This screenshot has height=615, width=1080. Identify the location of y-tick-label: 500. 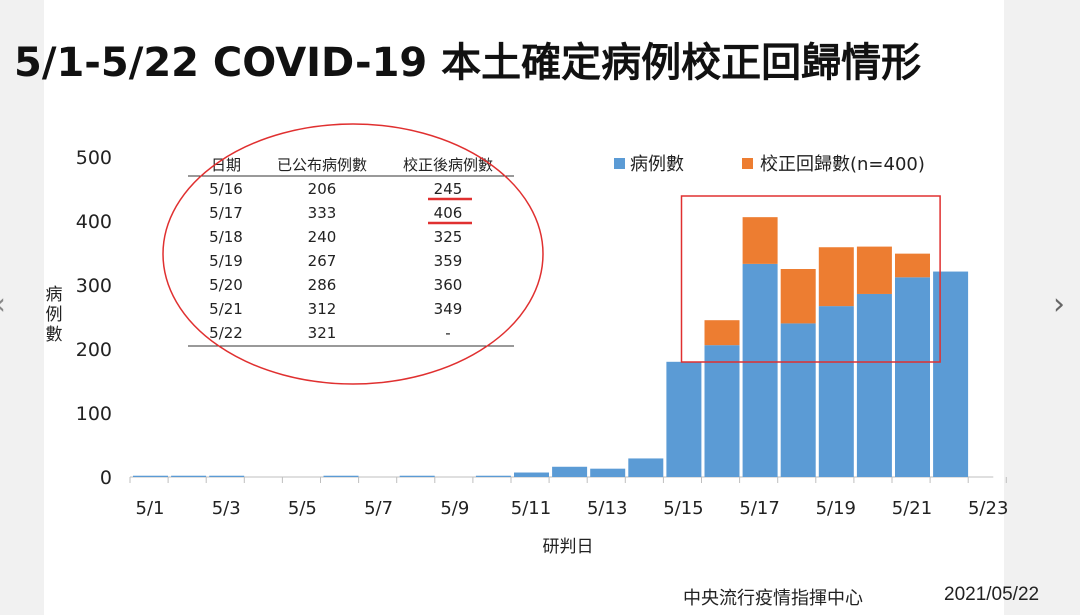
(94, 158).